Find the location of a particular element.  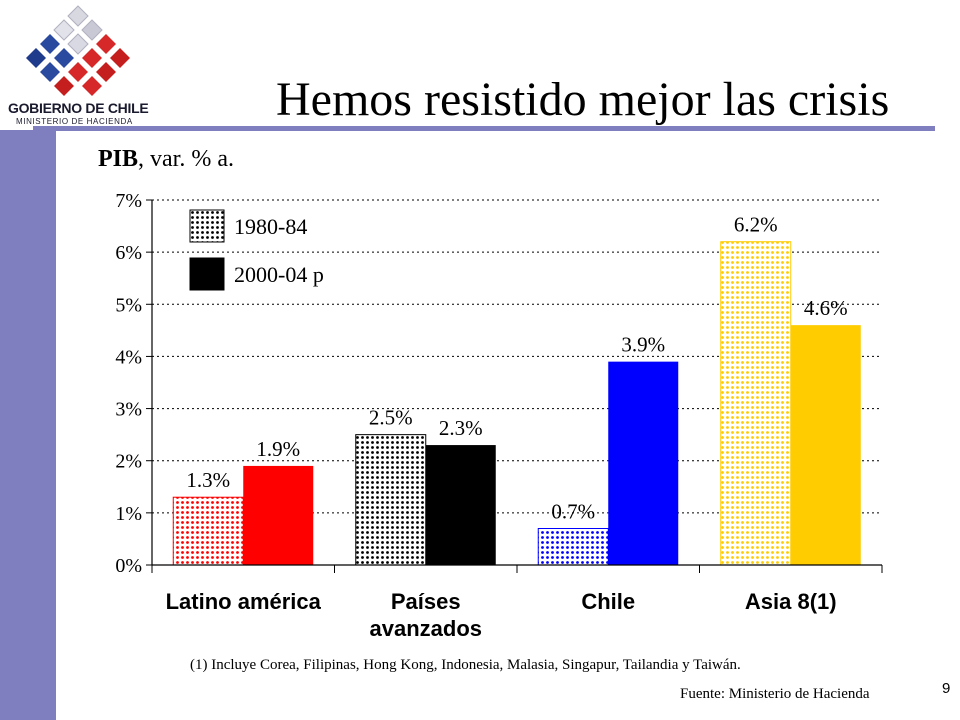

subtitle-rest: , var. % a. is located at coordinates (186, 159).